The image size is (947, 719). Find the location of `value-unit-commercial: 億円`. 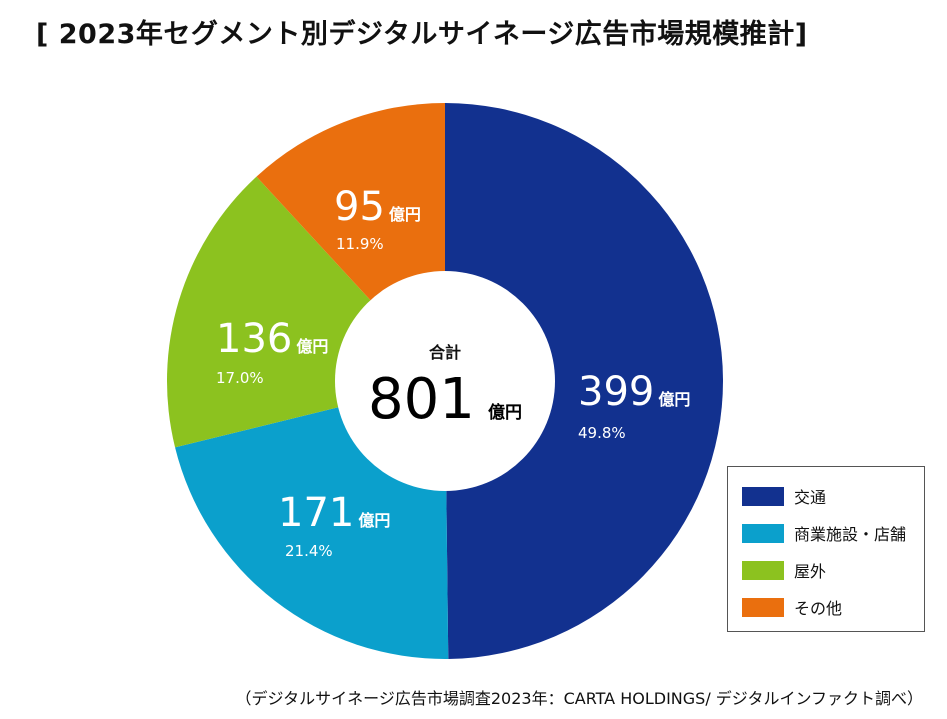

value-unit-commercial: 億円 is located at coordinates (374, 520).